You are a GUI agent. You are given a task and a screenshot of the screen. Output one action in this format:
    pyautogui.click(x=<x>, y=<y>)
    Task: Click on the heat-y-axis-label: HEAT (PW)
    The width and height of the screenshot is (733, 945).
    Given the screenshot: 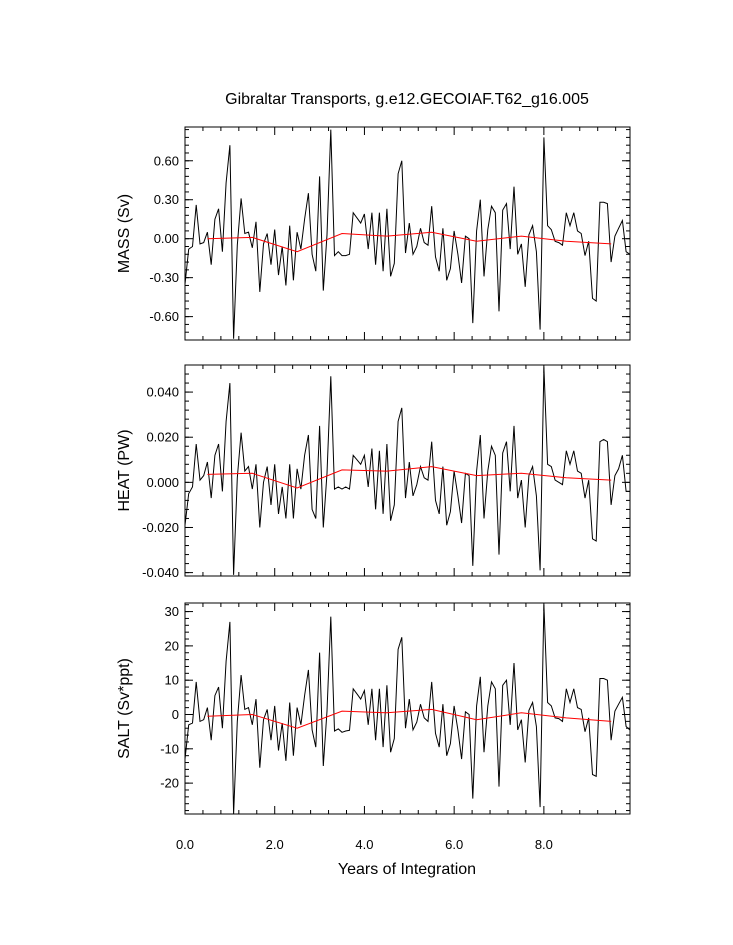 What is the action you would take?
    pyautogui.click(x=124, y=470)
    